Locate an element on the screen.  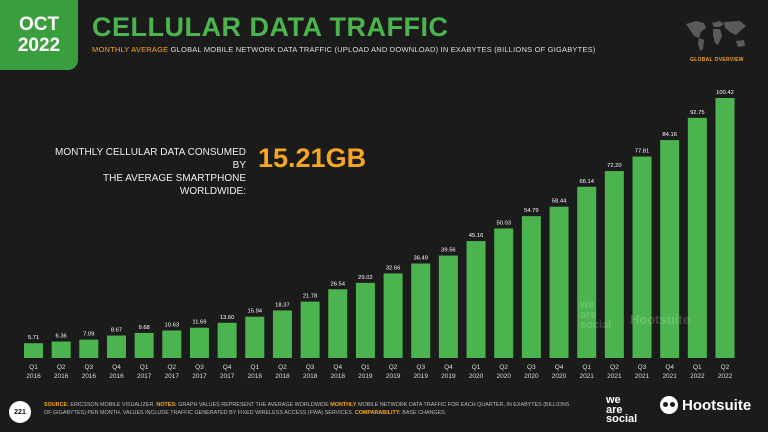
data-label: 36.49 is located at coordinates (420, 259).